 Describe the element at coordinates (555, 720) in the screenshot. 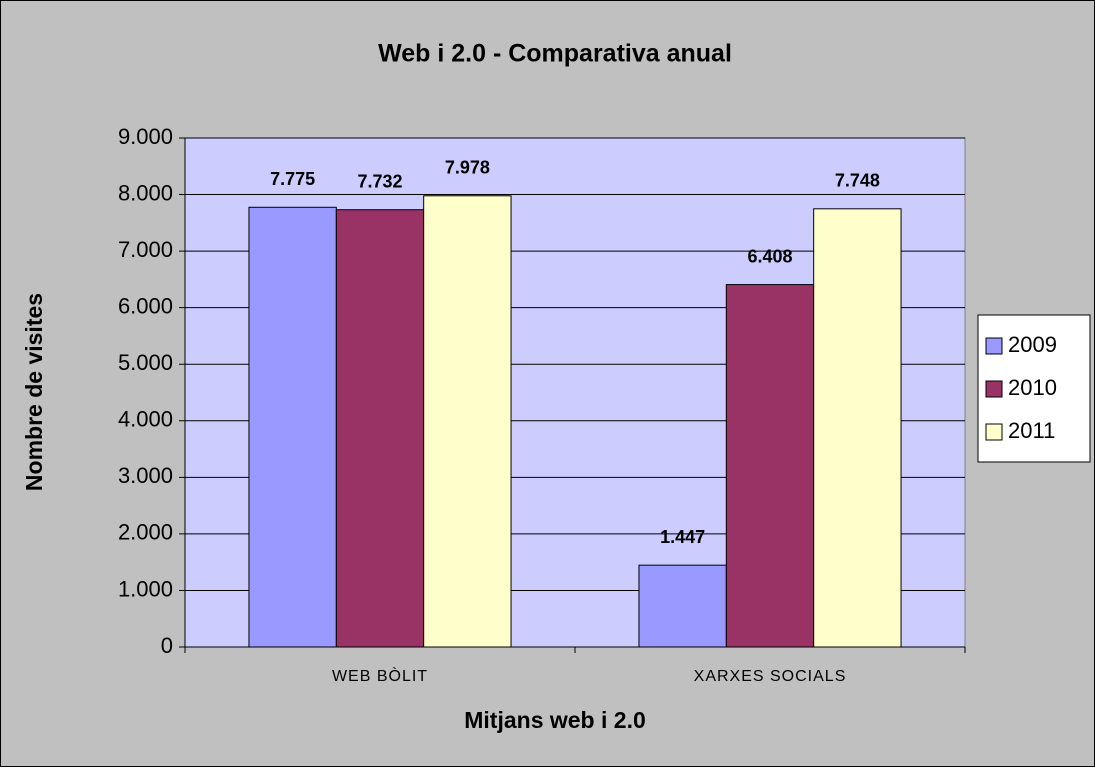

I see `x-axis-label: Mitjans web i 2.0` at that location.